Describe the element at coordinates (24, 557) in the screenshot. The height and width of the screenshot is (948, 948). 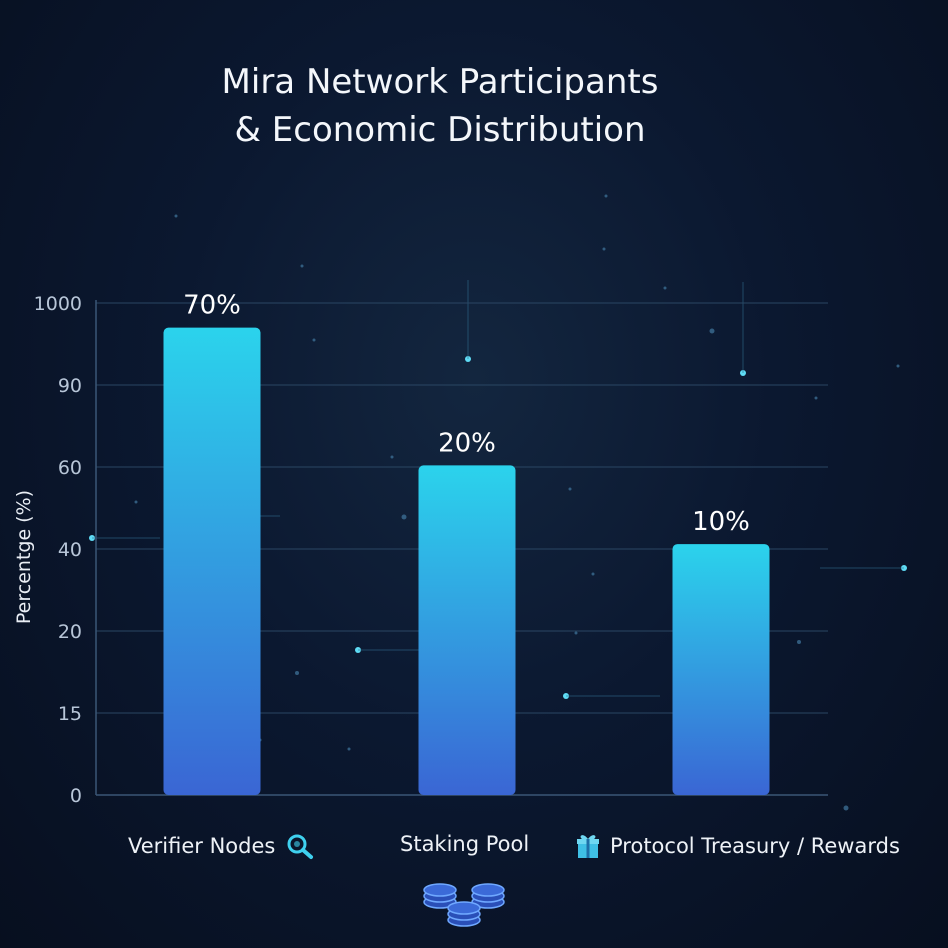
I see `y-axis-title: Percentge (%)` at that location.